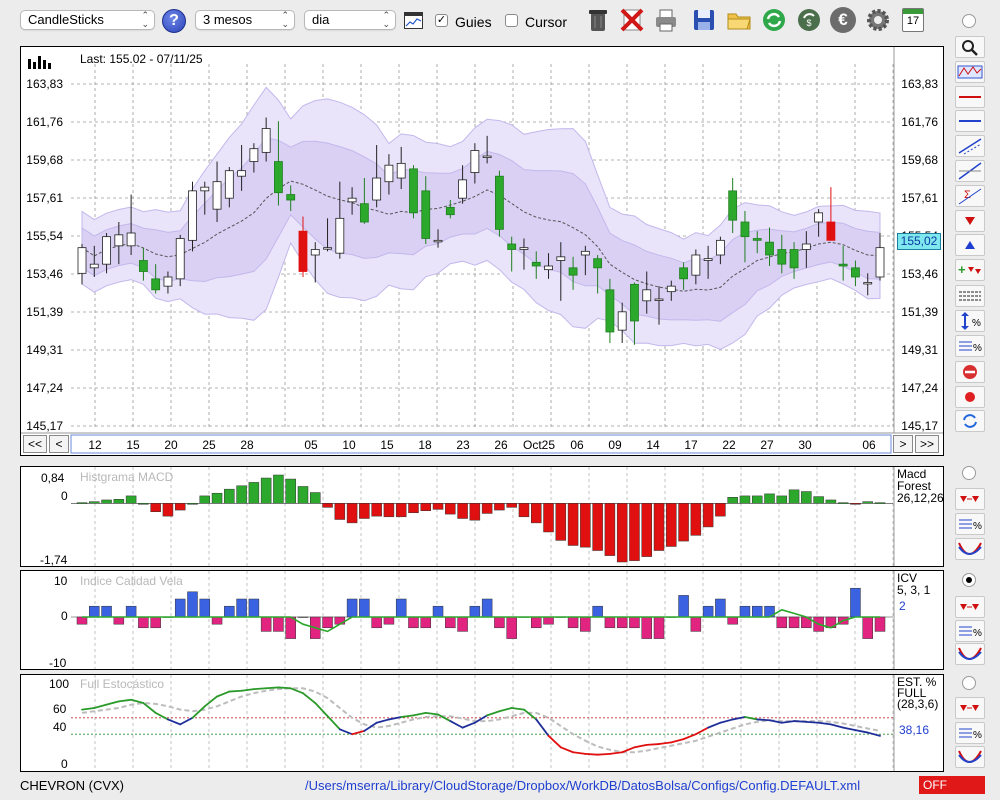 The height and width of the screenshot is (800, 1000). What do you see at coordinates (970, 245) in the screenshot?
I see `arrow-up-tool` at bounding box center [970, 245].